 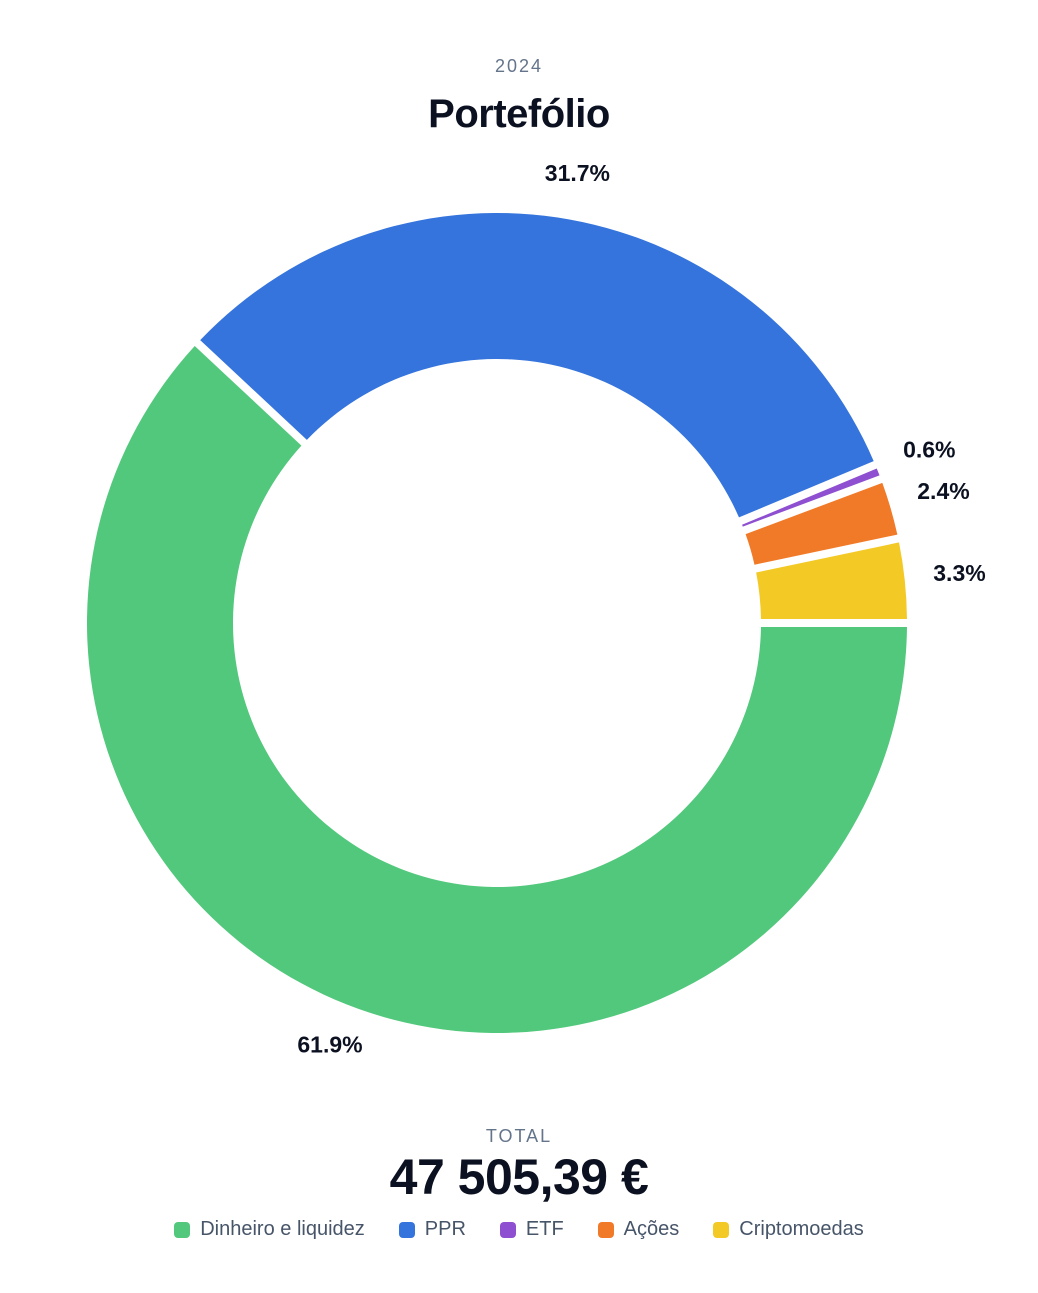 What do you see at coordinates (329, 1044) in the screenshot?
I see `slice-label-dinheiro: 61.9%` at bounding box center [329, 1044].